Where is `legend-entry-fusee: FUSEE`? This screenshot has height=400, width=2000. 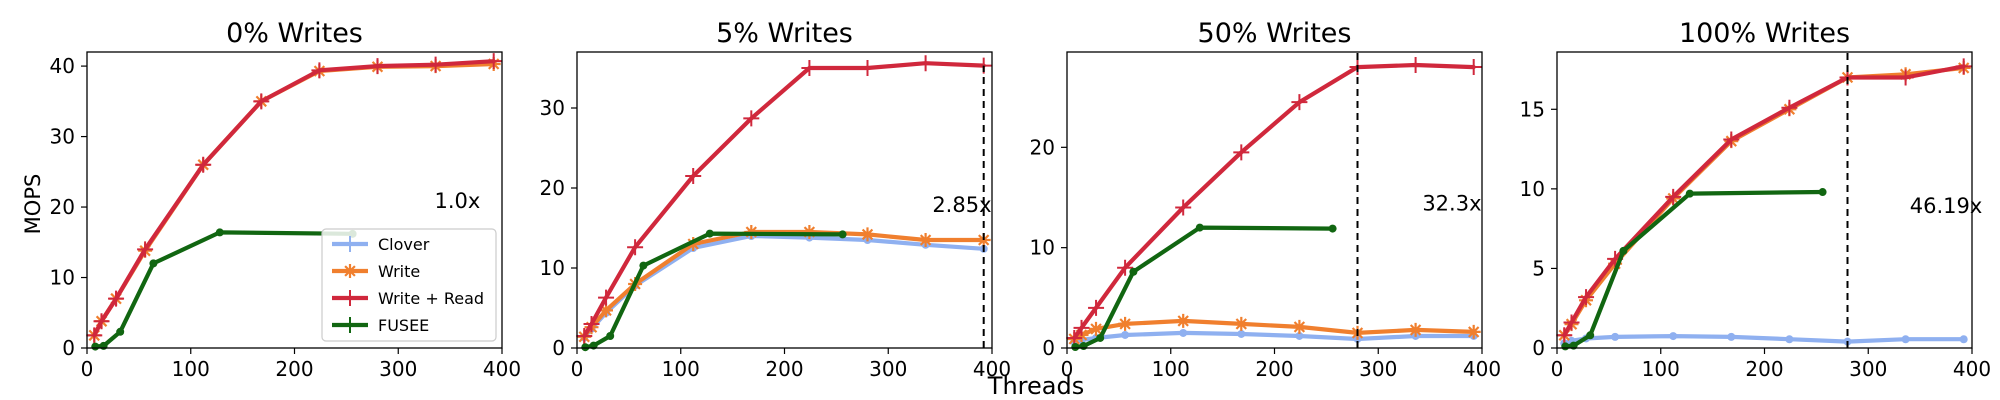 legend-entry-fusee: FUSEE is located at coordinates (380, 325).